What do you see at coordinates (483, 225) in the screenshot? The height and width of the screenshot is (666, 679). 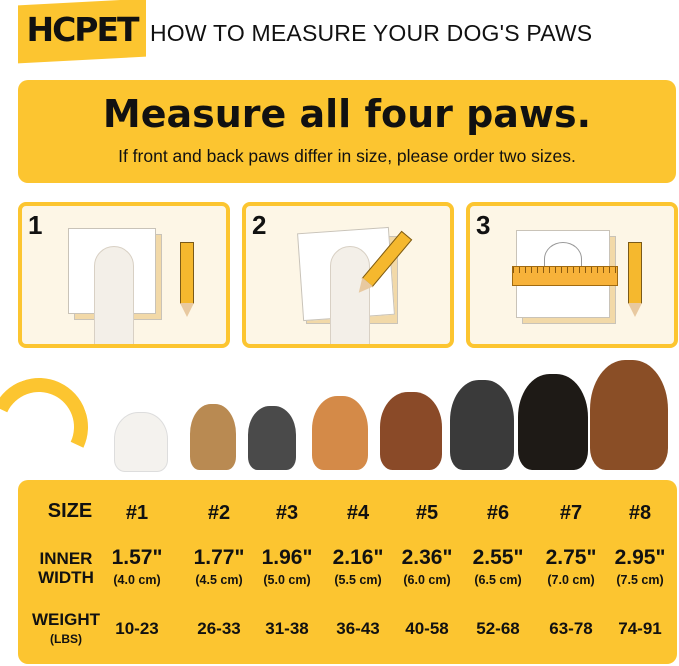 I see `step-number: 3` at bounding box center [483, 225].